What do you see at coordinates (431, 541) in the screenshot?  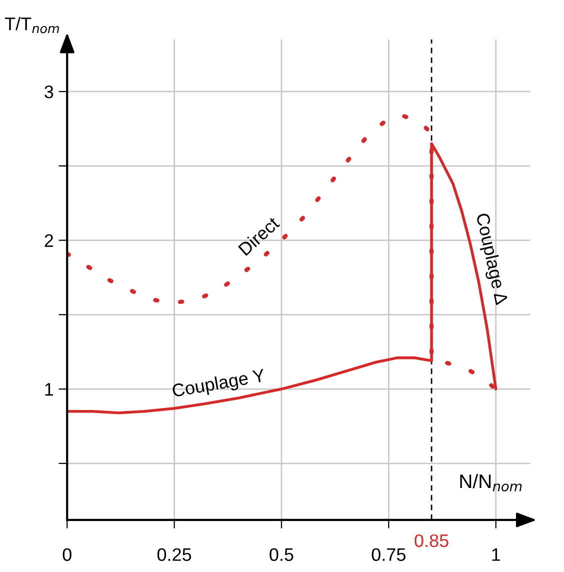 I see `ref-line-label: 0.85` at bounding box center [431, 541].